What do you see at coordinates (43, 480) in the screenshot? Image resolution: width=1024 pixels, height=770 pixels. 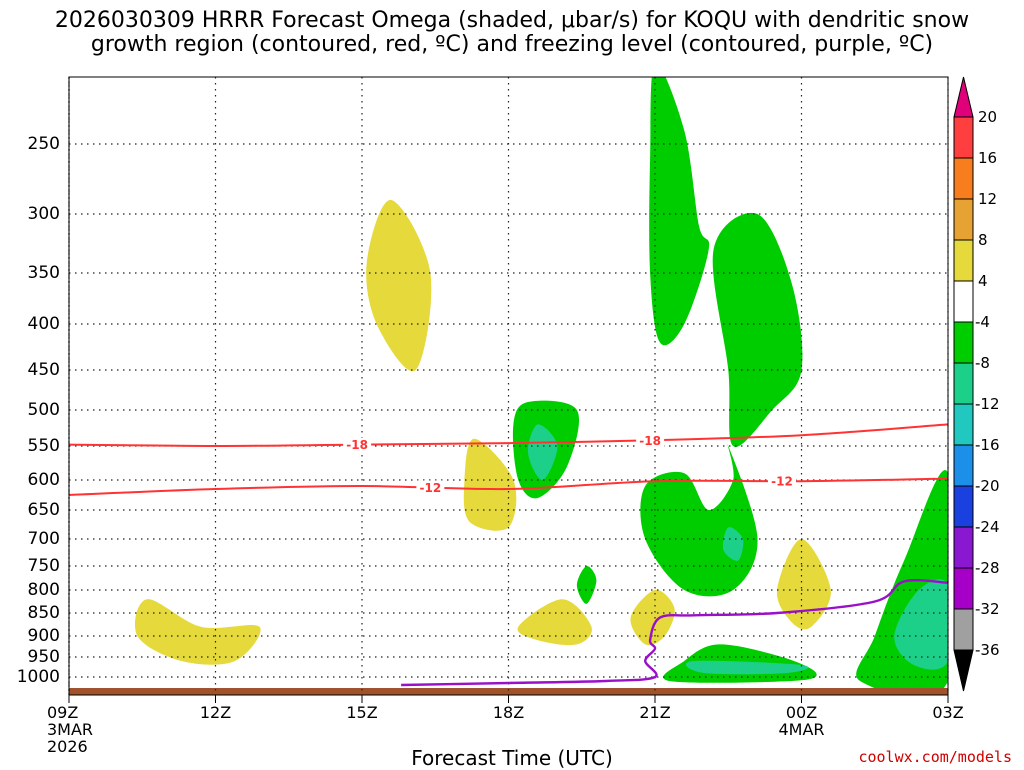 I see `y-tick-label: 600` at bounding box center [43, 480].